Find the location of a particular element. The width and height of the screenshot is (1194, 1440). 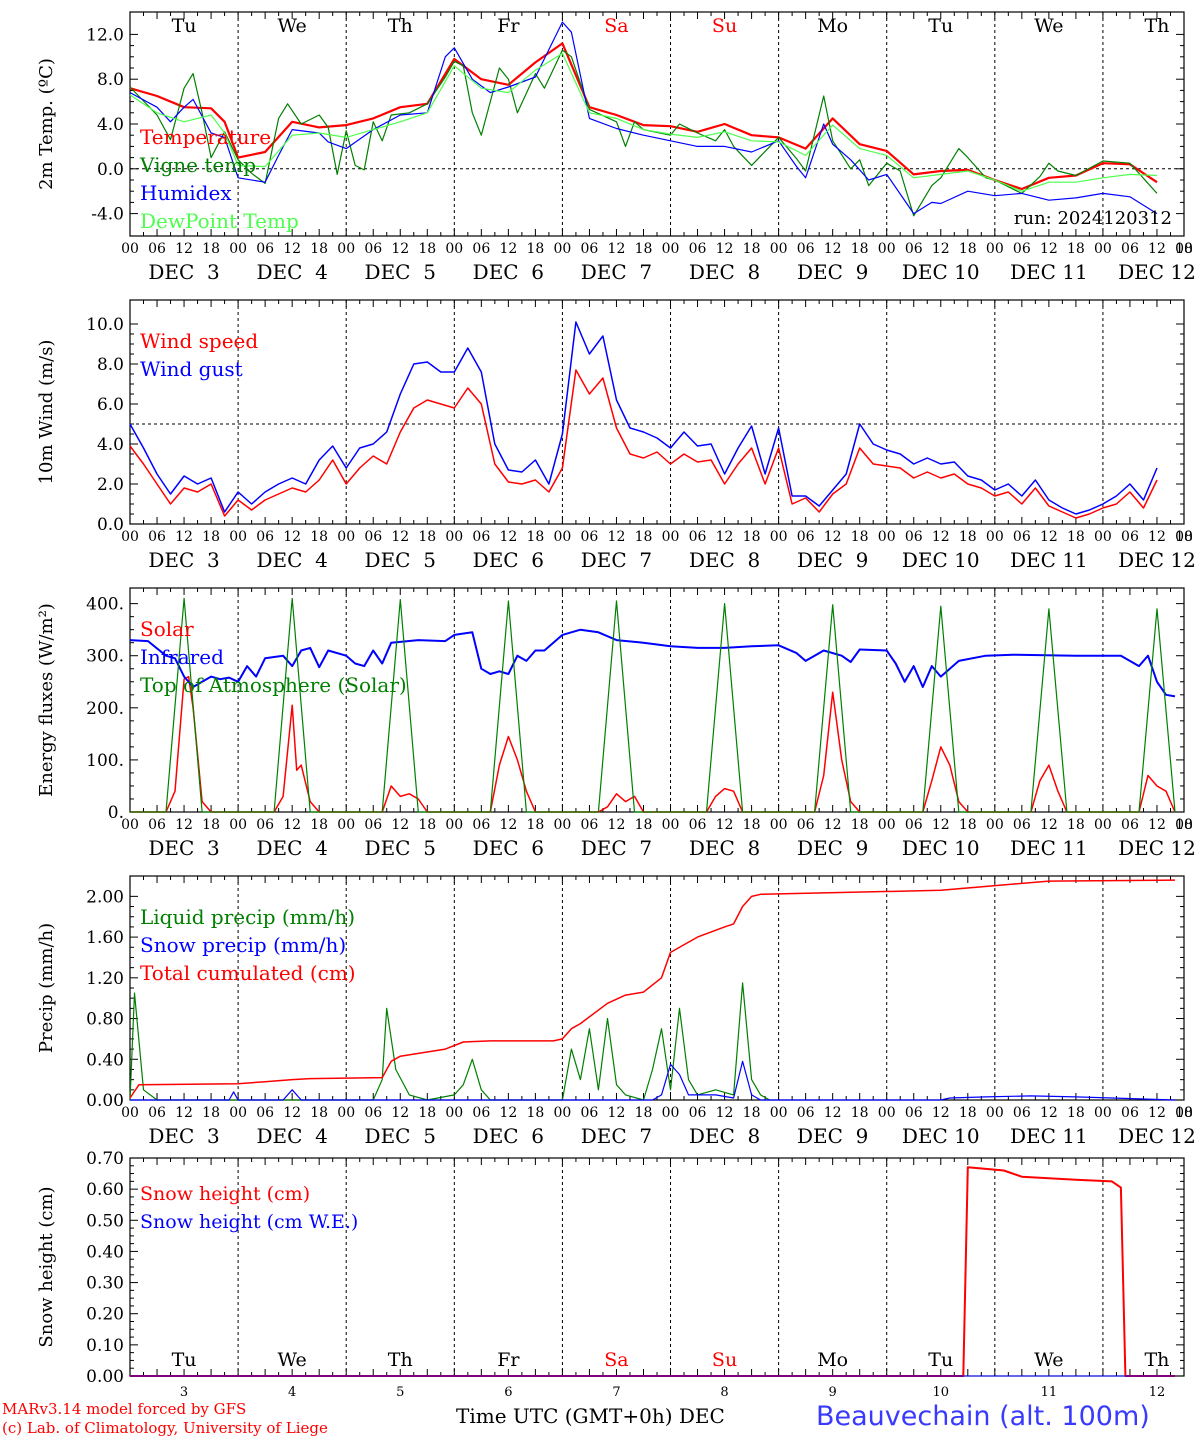

legend-entry: Wind speed is located at coordinates (199, 341).